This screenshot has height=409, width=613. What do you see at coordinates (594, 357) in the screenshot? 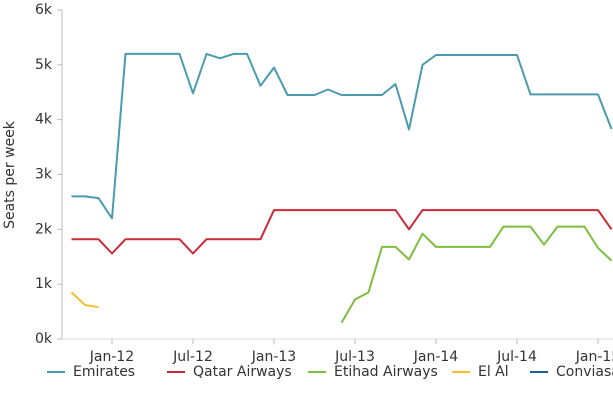
I see `x-tick-label: Jan-15` at bounding box center [594, 357].